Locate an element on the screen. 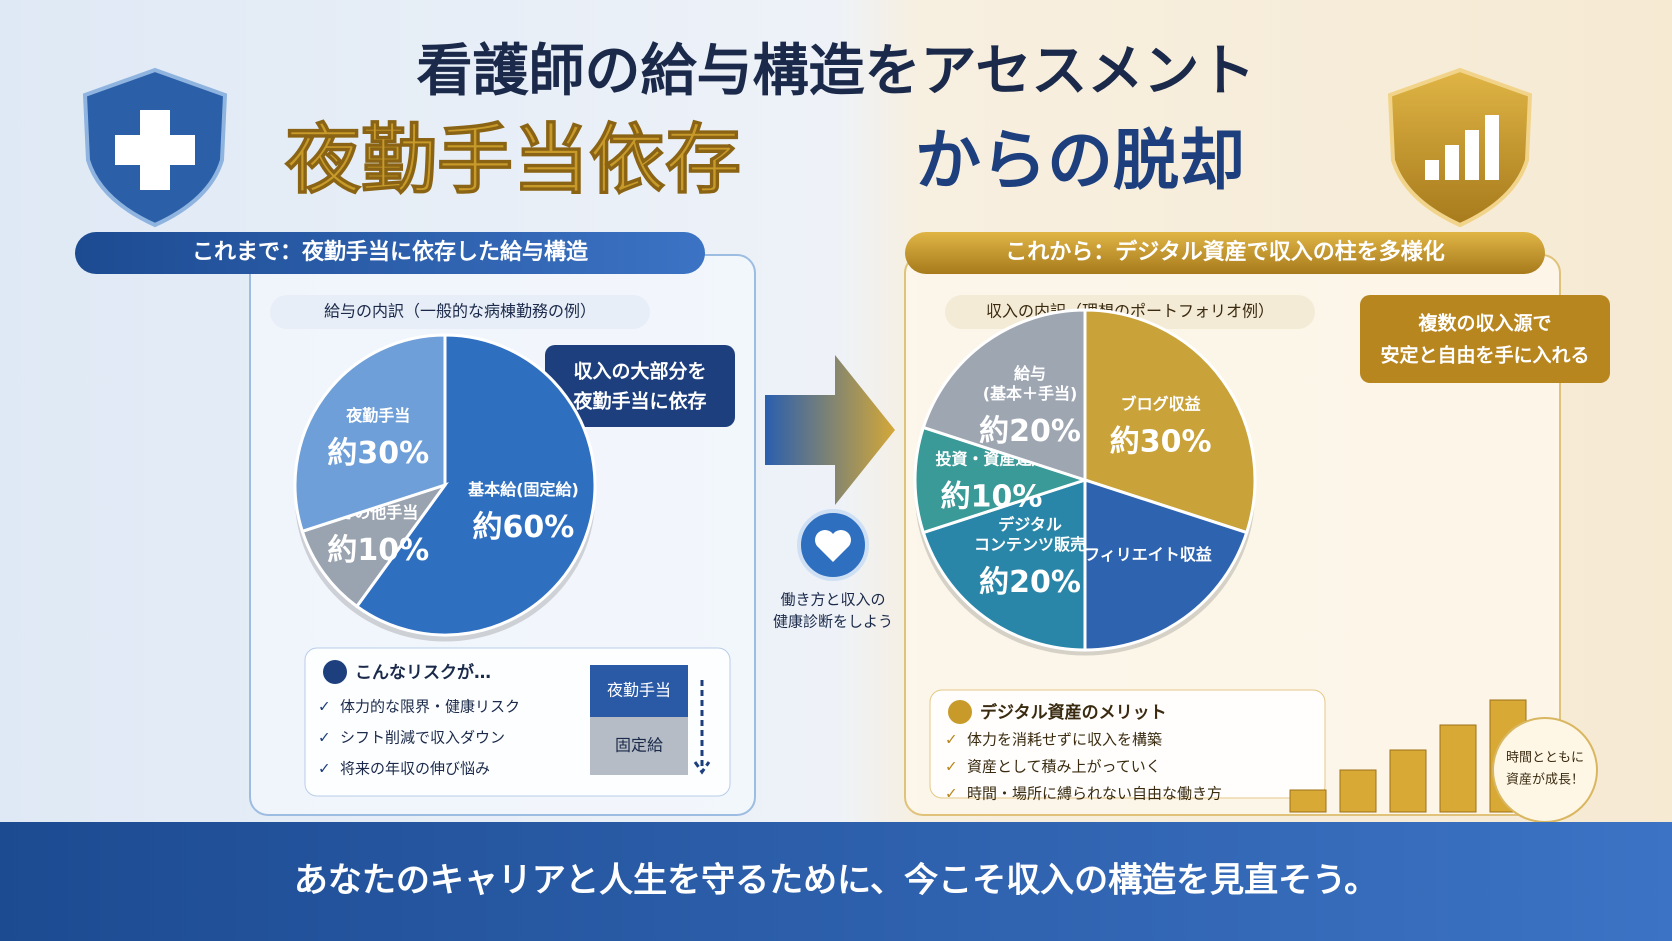  caption: 健康診断をしよう is located at coordinates (833, 622).